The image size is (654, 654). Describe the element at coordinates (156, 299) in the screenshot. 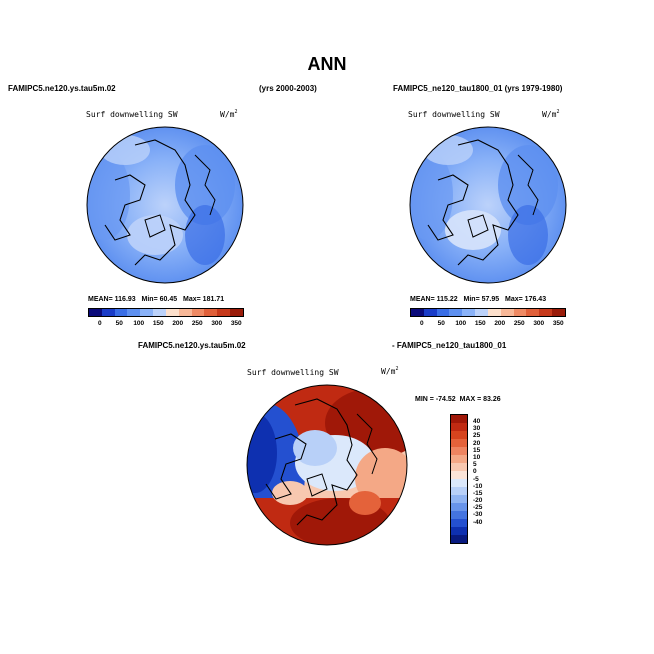

I see `left-panel-stats: MEAN= 116.93 Min= 60.45 Max= 181.71` at that location.